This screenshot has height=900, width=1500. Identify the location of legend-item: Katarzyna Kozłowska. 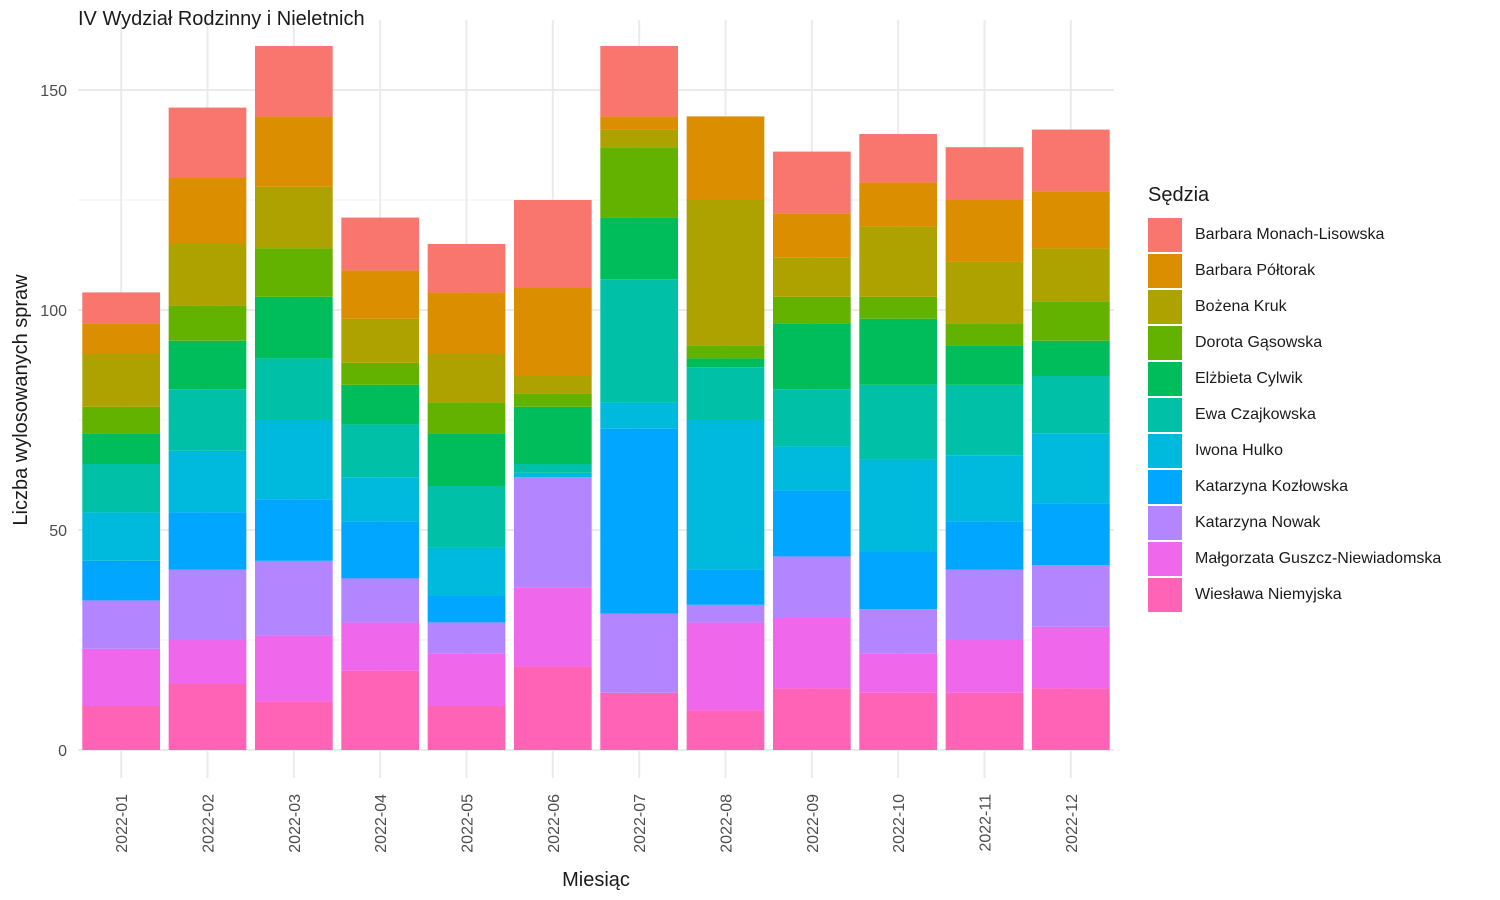
(1248, 487).